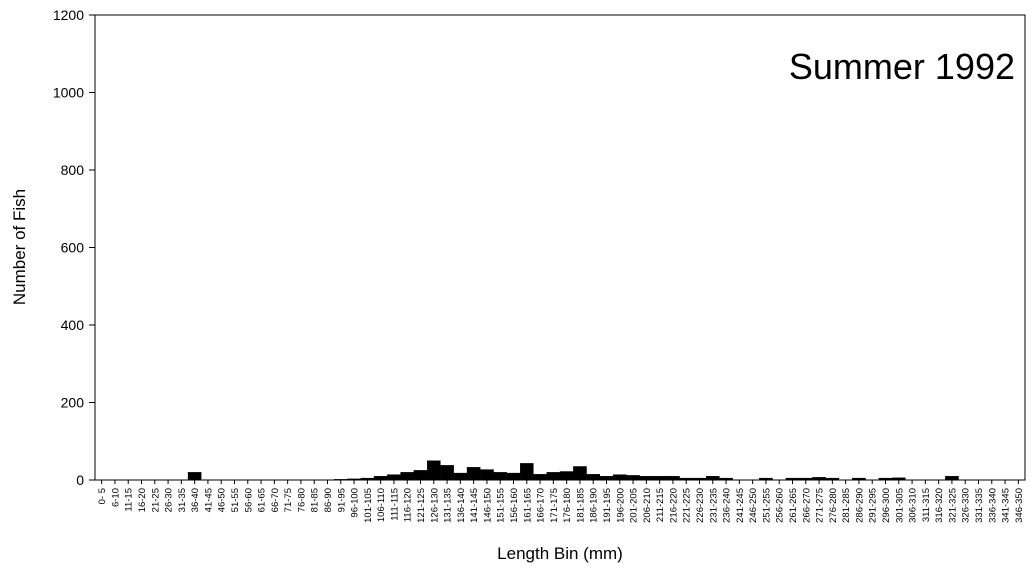  What do you see at coordinates (634, 505) in the screenshot?
I see `x-tick-label: 201-205` at bounding box center [634, 505].